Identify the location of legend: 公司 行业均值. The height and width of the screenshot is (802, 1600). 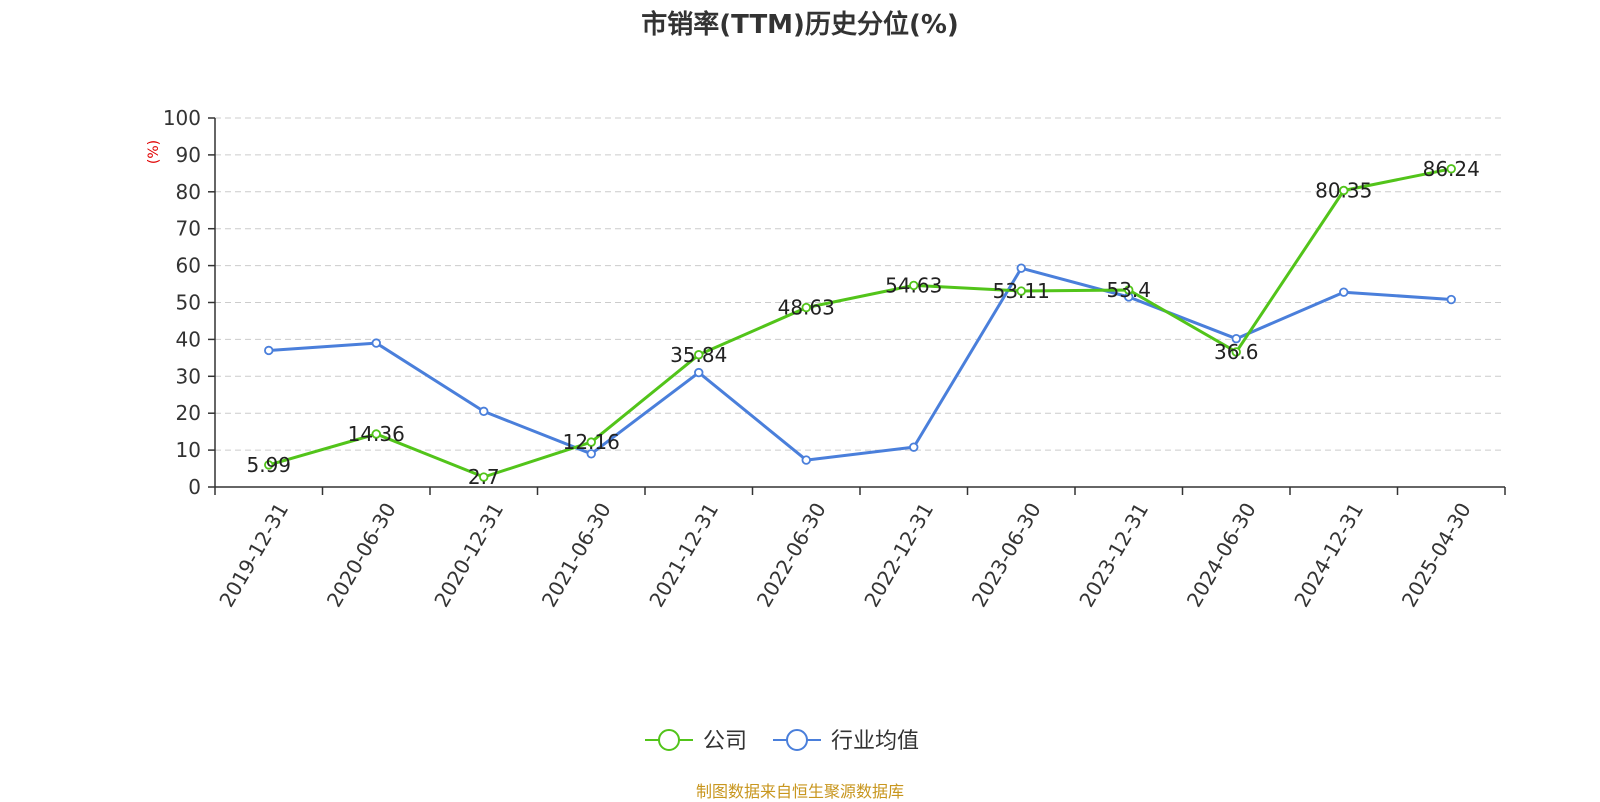
(782, 741).